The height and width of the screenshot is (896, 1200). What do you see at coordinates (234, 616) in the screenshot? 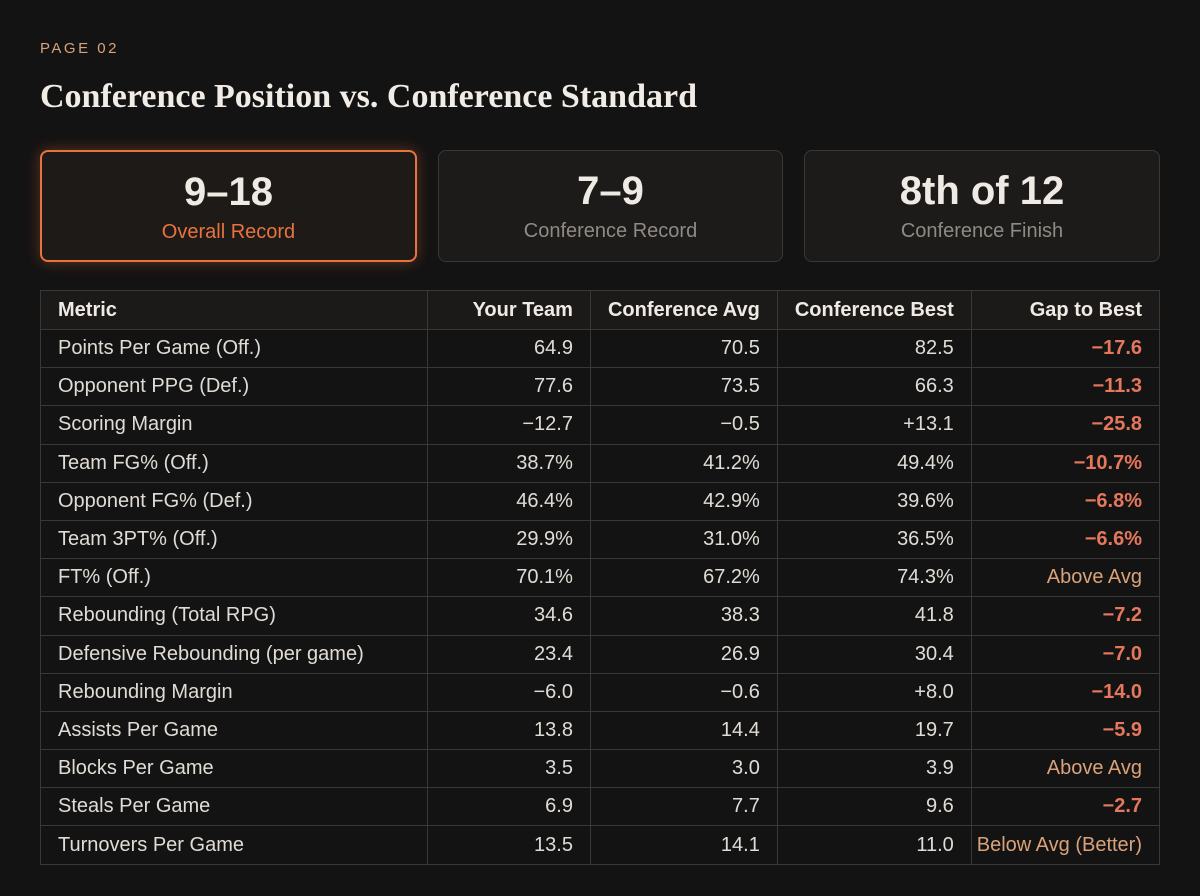
I see `metric-name: Rebounding (Total RPG)` at bounding box center [234, 616].